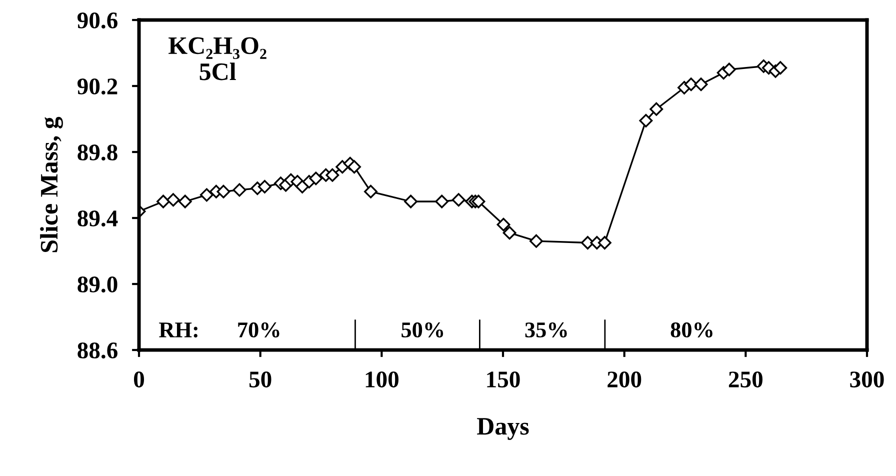 This screenshot has height=476, width=896. I want to click on annotation: 50%, so click(423, 330).